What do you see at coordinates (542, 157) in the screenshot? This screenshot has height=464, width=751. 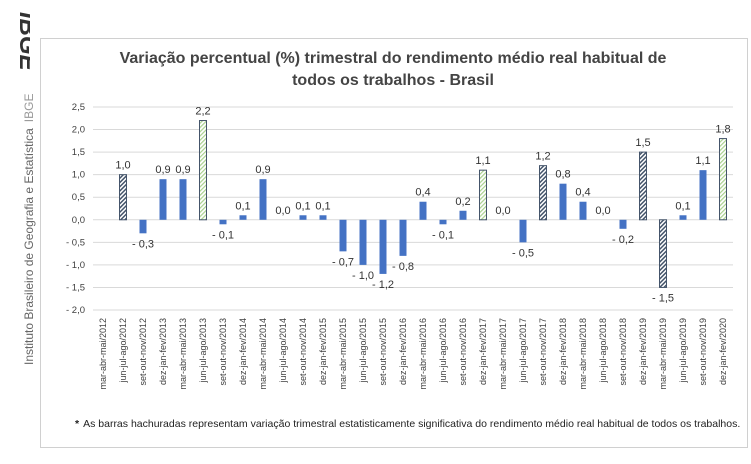 I see `data-label: 1,2` at bounding box center [542, 157].